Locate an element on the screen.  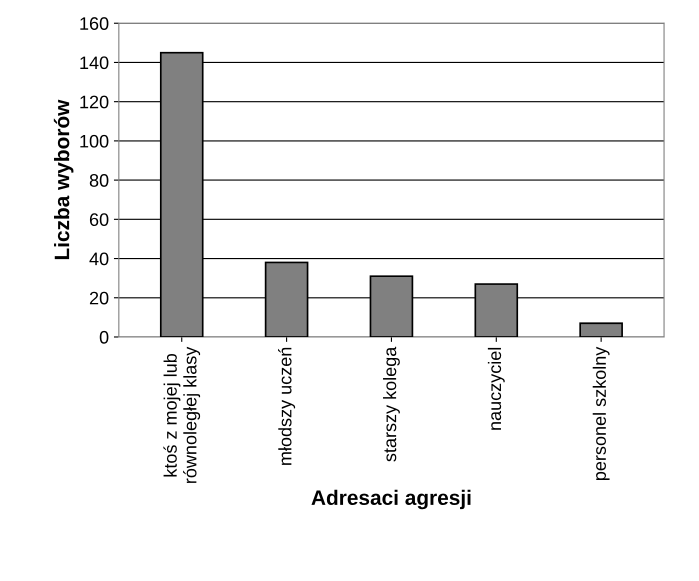
y-tick-label: 100 is located at coordinates (94, 141).